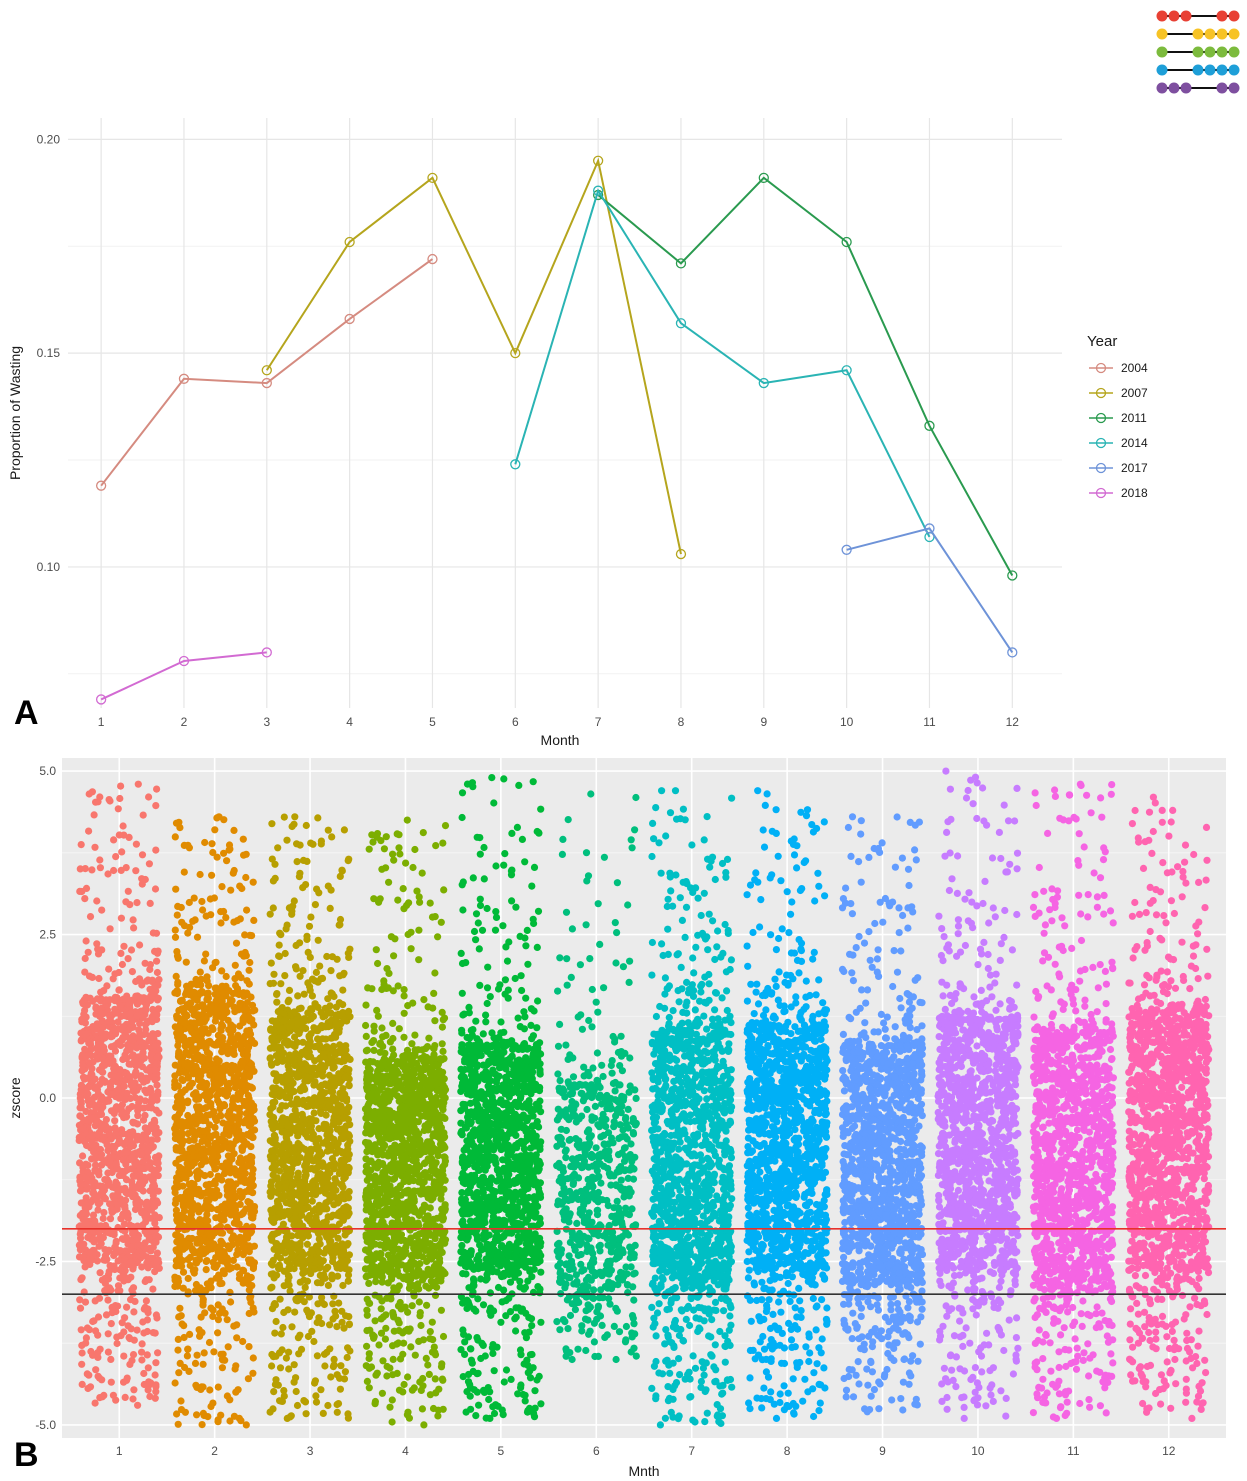 Image resolution: width=1247 pixels, height=1481 pixels. I want to click on legend-key-marker, so click(1101, 368).